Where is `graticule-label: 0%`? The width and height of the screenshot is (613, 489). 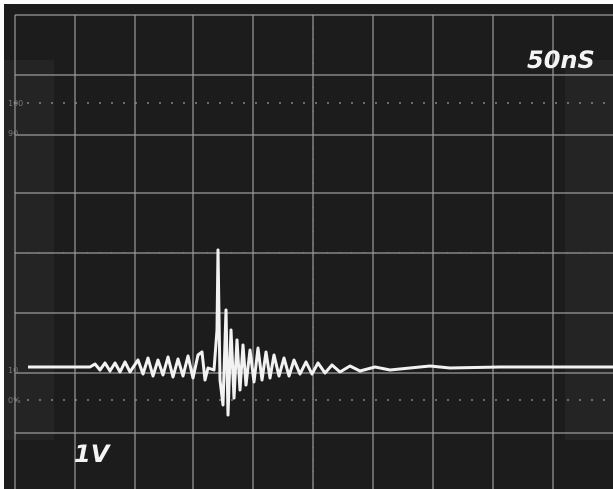 graticule-label: 0% is located at coordinates (14, 400).